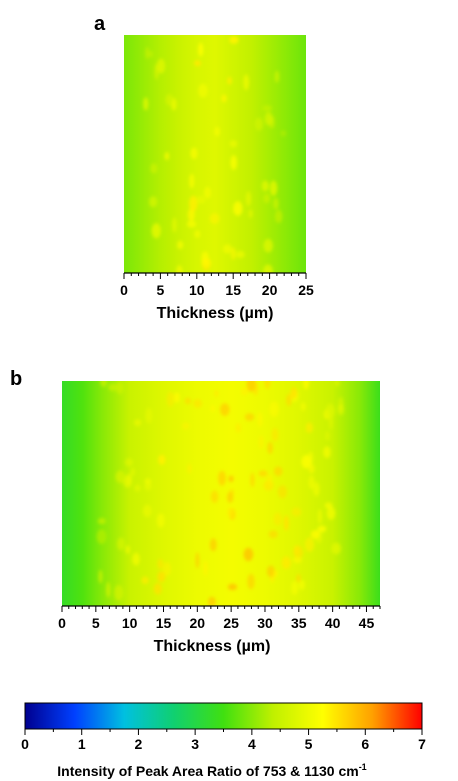  What do you see at coordinates (164, 623) in the screenshot?
I see `x-tick-label: 15` at bounding box center [164, 623].